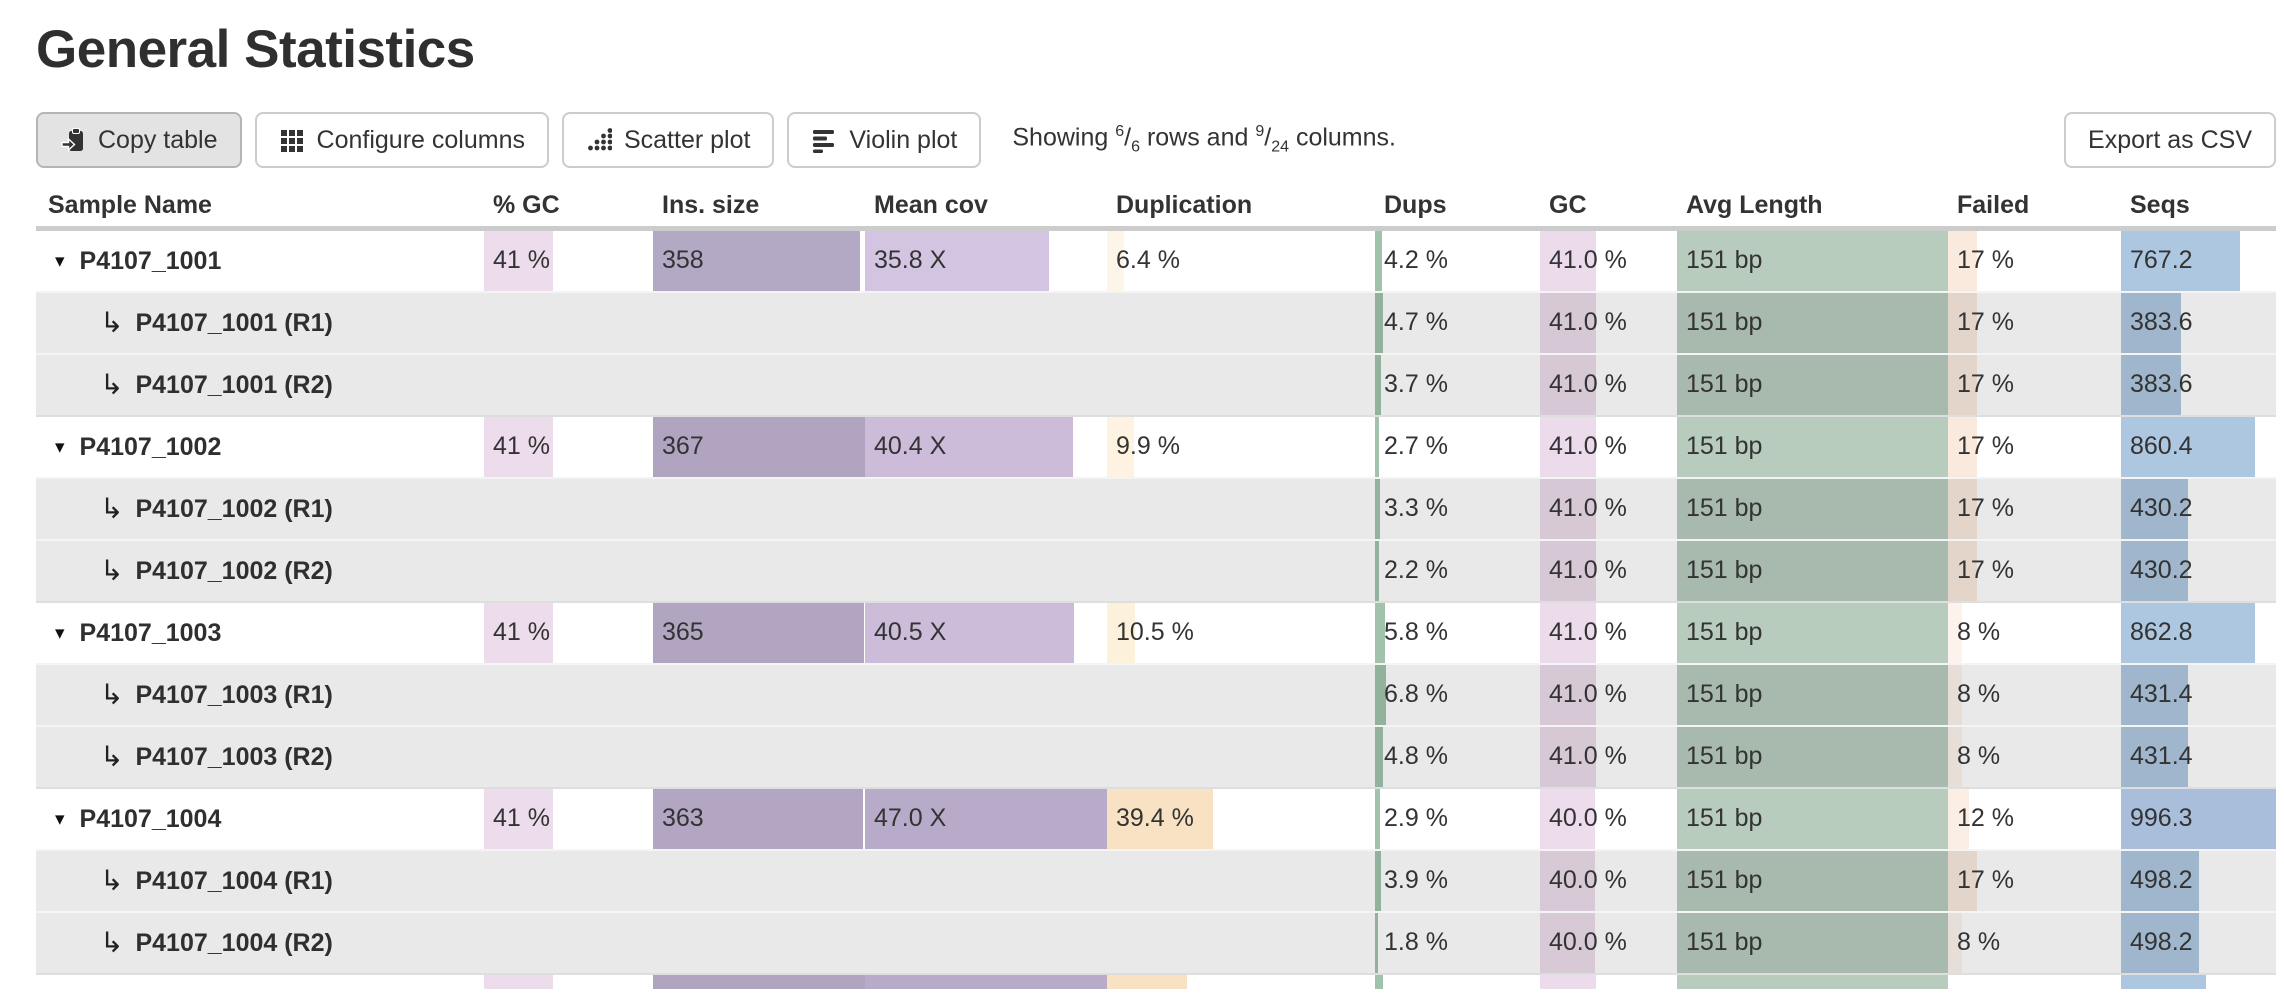 The image size is (2284, 1006). Describe the element at coordinates (711, 204) in the screenshot. I see `column-header-ins_size: Ins. size` at that location.